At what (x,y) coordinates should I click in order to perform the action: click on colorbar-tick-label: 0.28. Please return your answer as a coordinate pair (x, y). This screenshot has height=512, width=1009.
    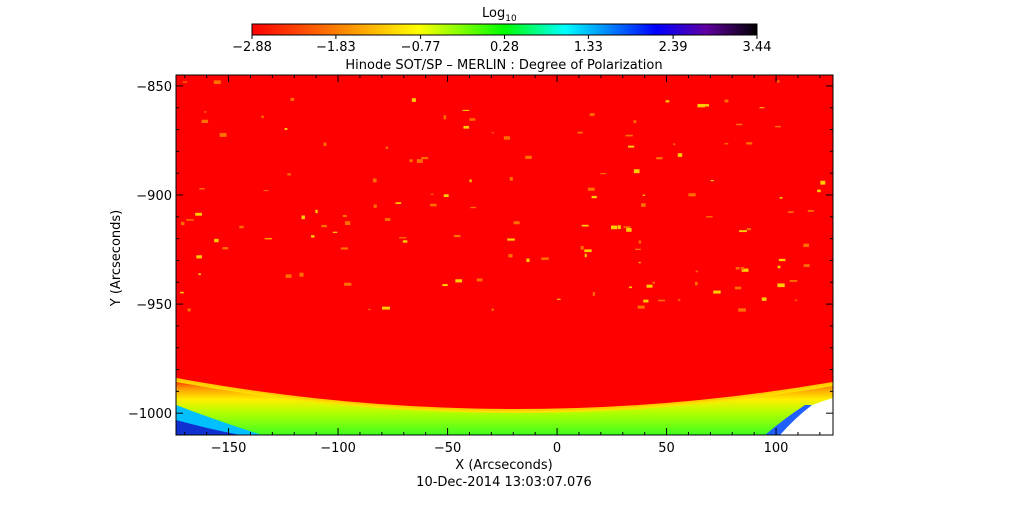
    Looking at the image, I should click on (504, 47).